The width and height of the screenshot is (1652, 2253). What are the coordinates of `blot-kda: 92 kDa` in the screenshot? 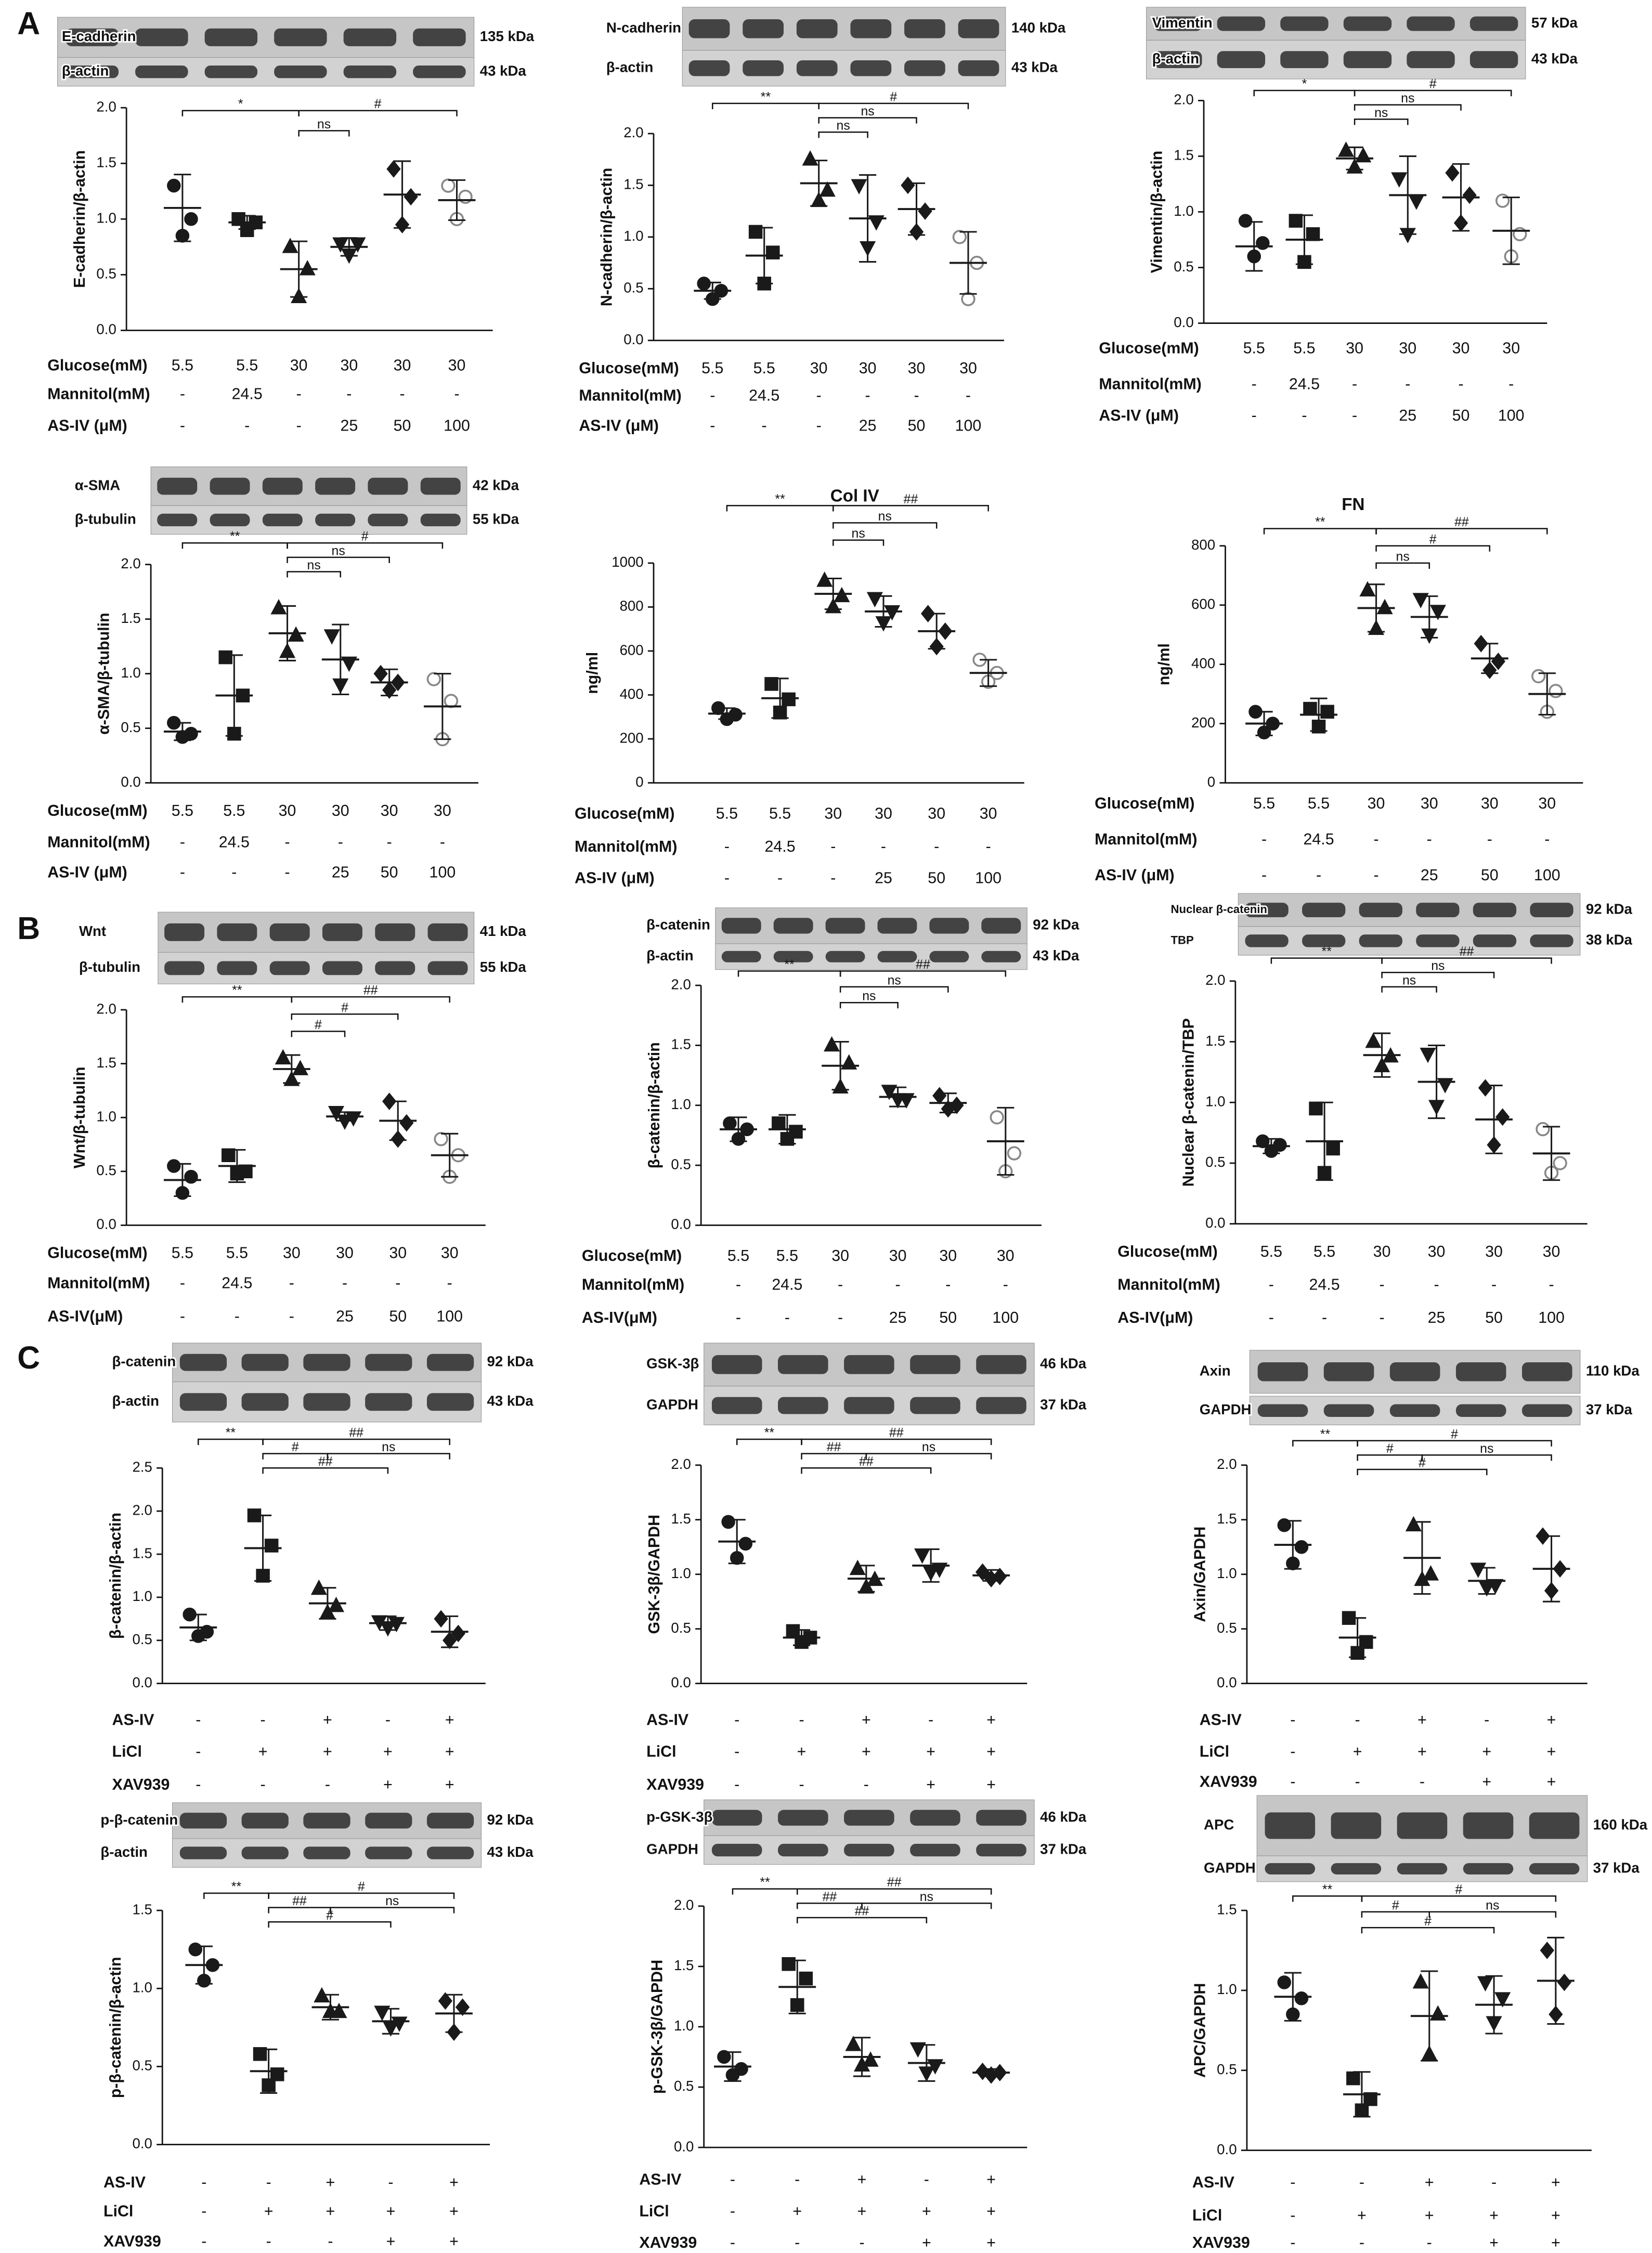 It's located at (1056, 925).